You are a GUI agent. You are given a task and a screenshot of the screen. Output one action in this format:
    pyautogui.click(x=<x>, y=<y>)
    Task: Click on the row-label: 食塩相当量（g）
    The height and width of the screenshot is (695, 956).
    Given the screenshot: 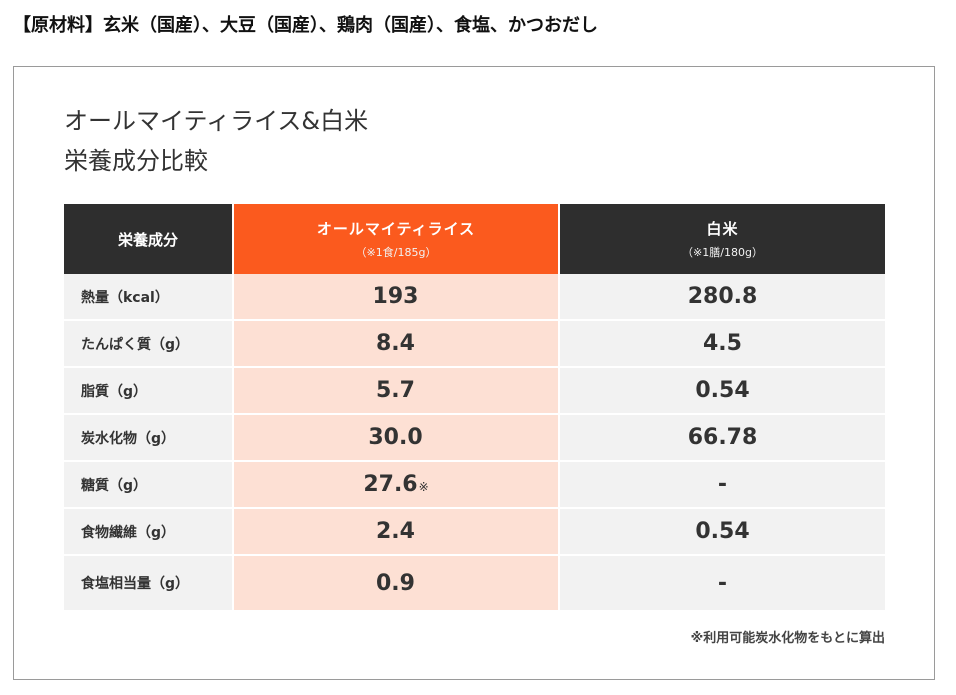 What is the action you would take?
    pyautogui.click(x=149, y=583)
    